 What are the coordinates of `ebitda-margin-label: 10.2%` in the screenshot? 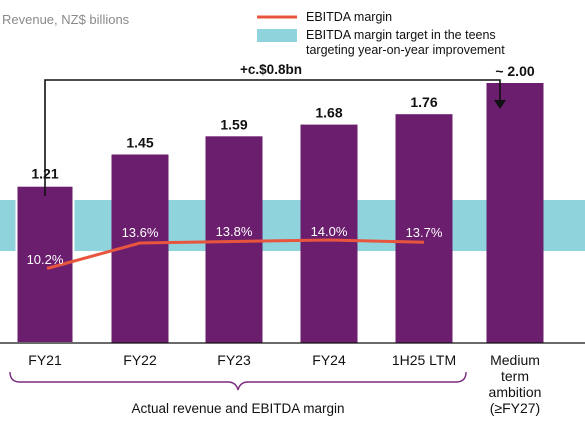 It's located at (45, 259).